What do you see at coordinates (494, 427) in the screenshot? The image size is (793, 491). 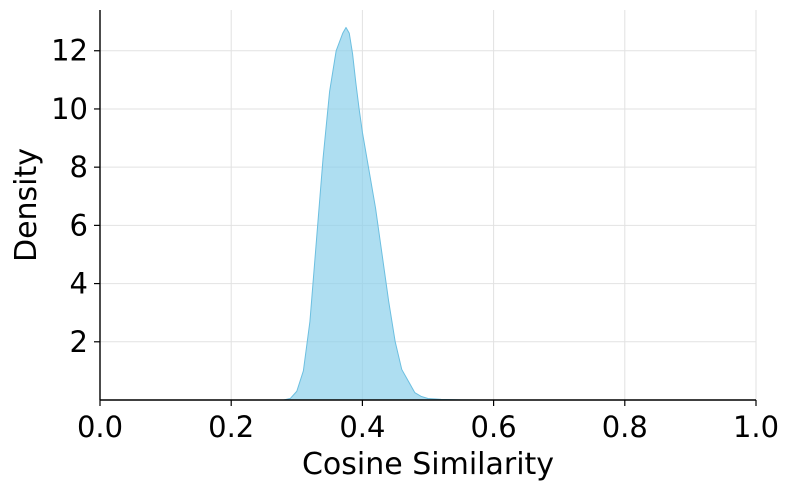 I see `x-tick-label-3: 0.6` at bounding box center [494, 427].